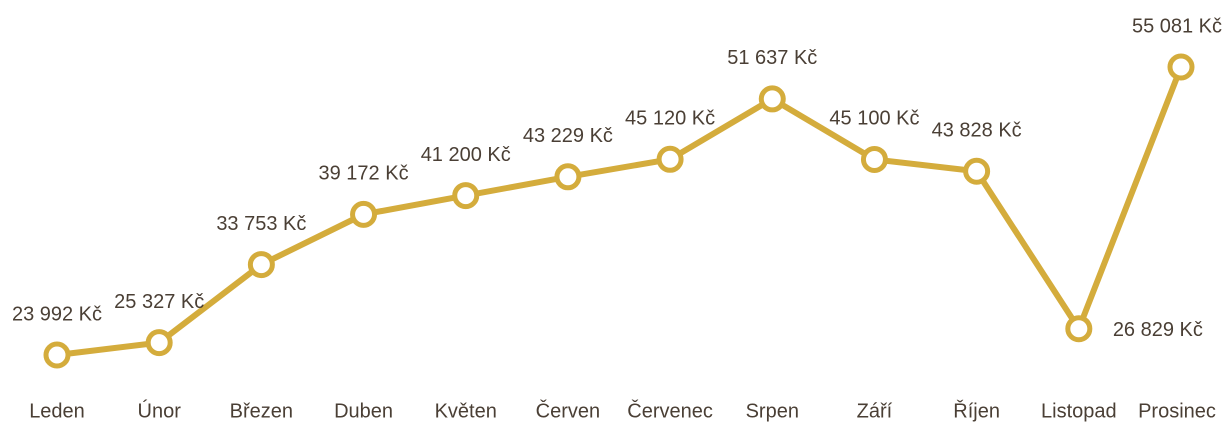 The image size is (1227, 428). Describe the element at coordinates (670, 119) in the screenshot. I see `value-label: 45 120 Kč` at that location.